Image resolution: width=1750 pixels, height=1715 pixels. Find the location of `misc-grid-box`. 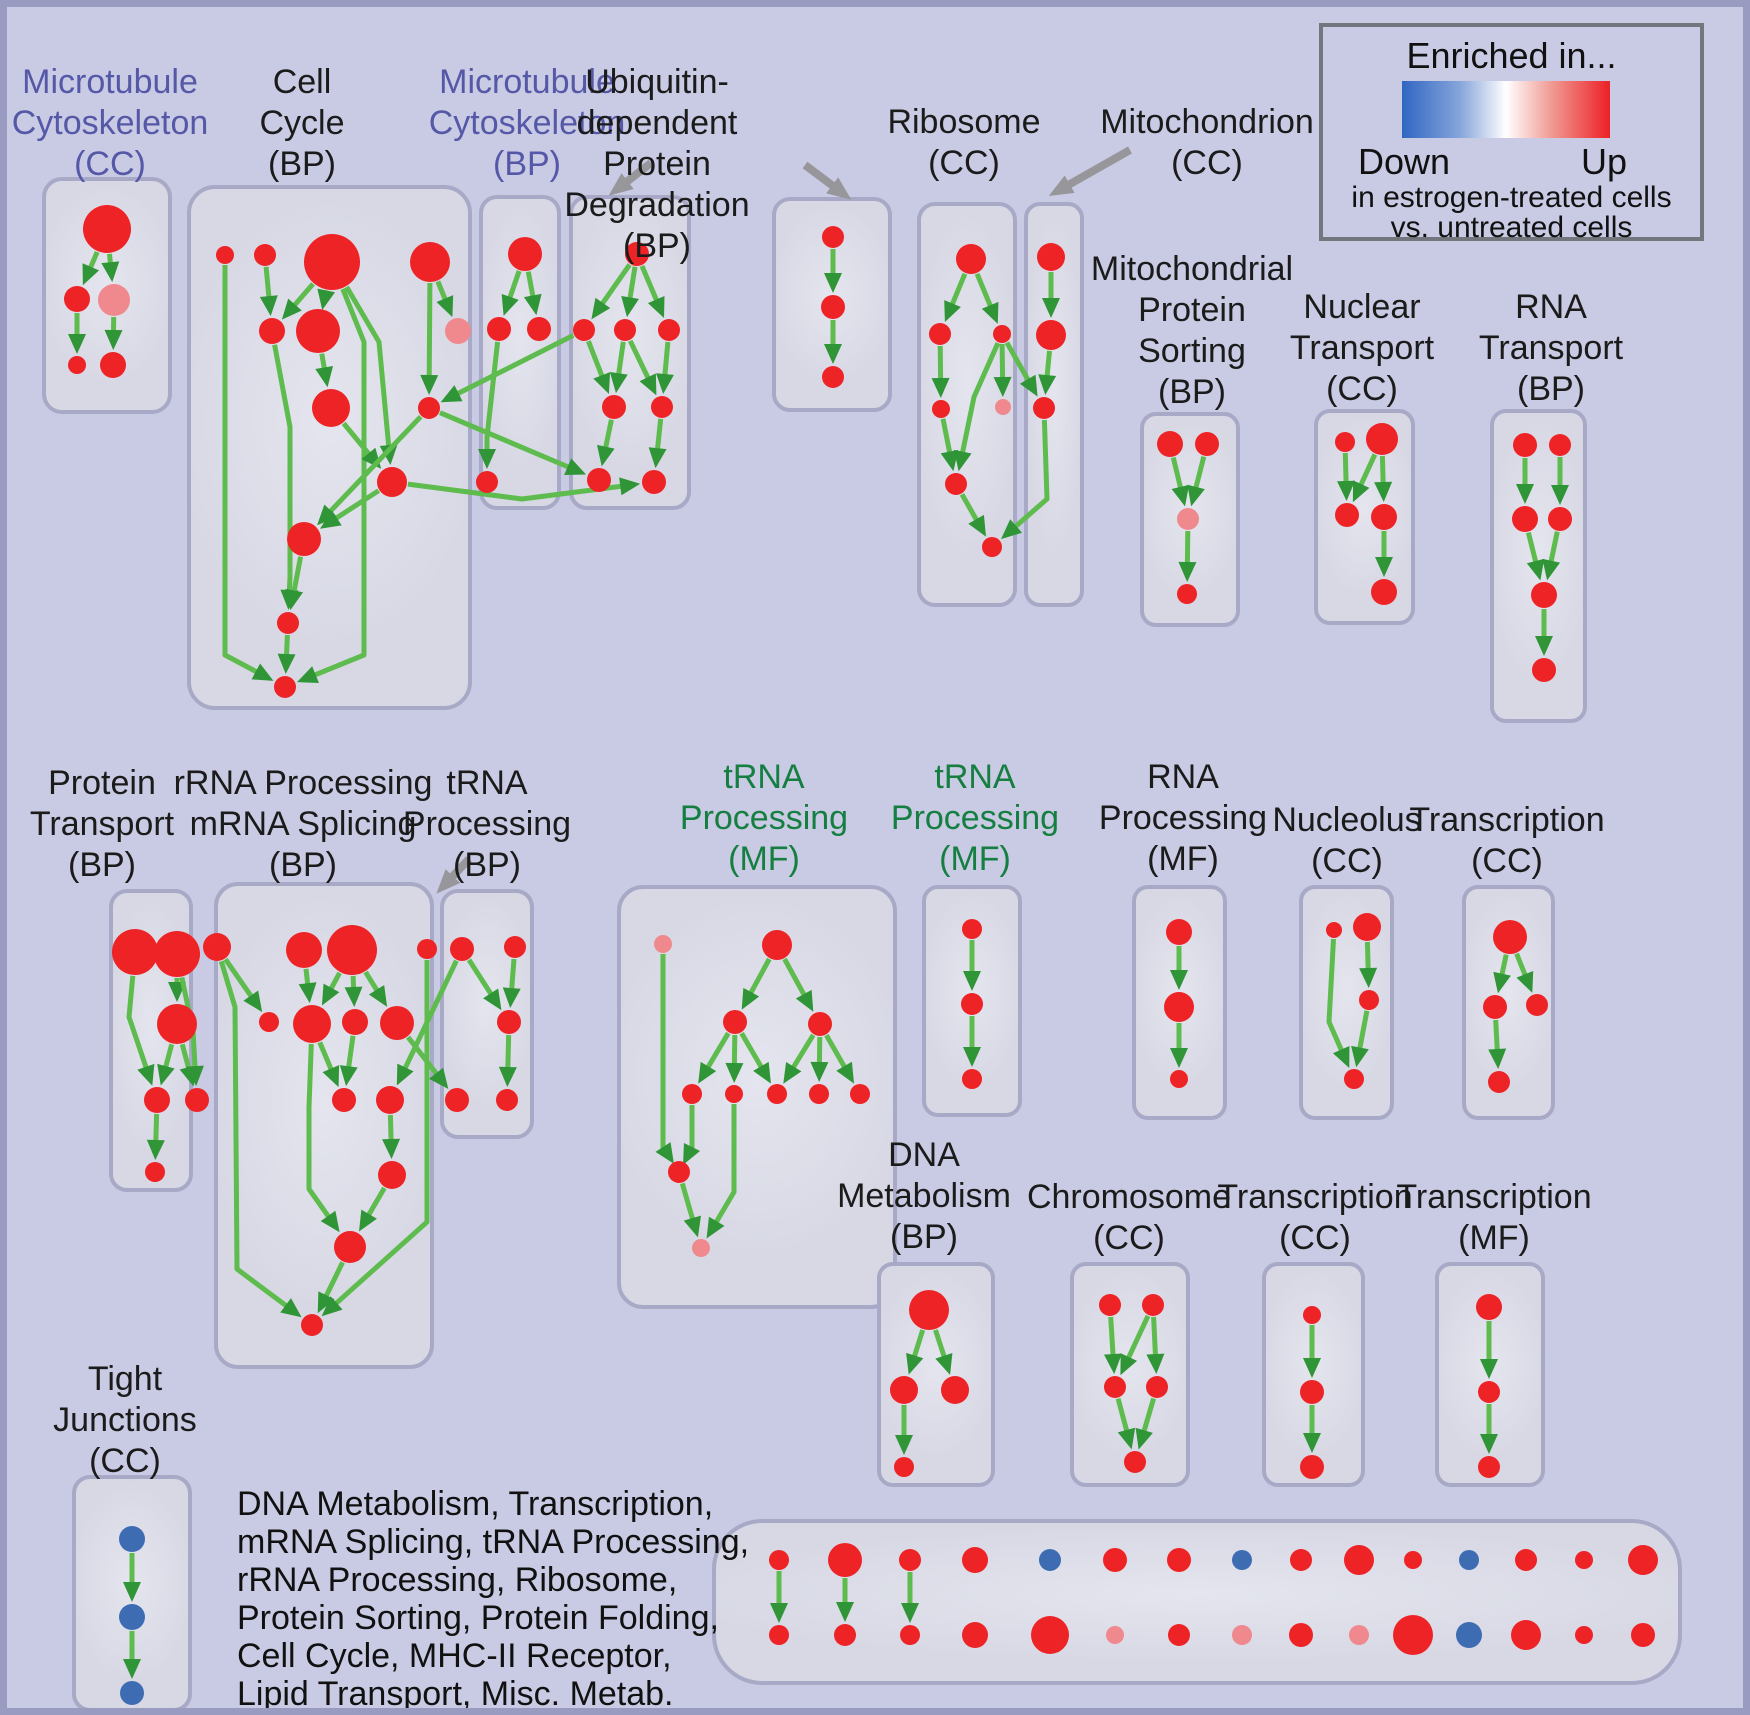

misc-grid-box is located at coordinates (1197, 1602).